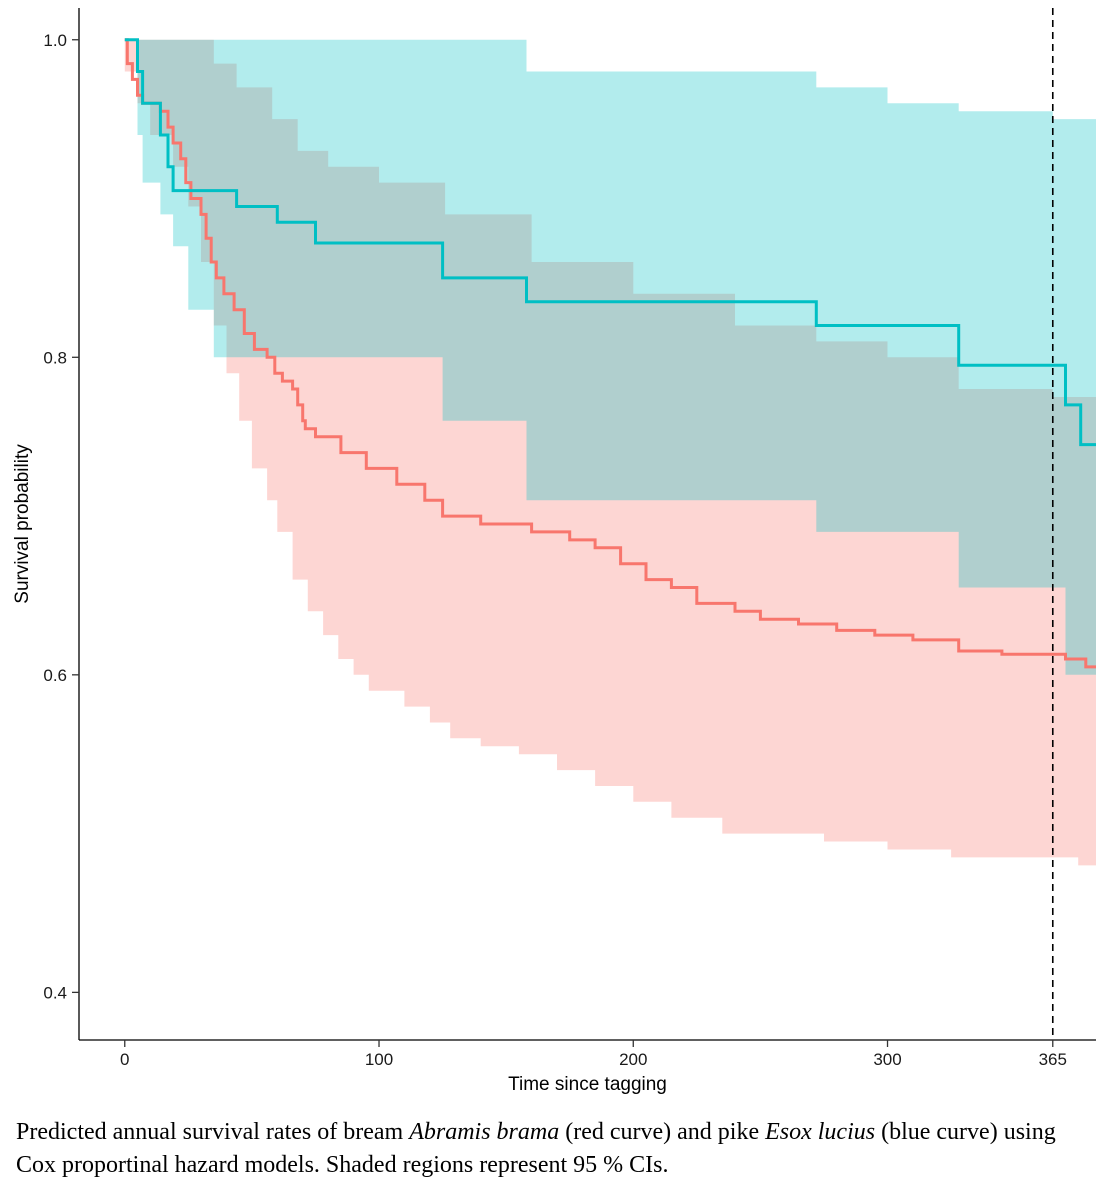 This screenshot has width=1104, height=1200. I want to click on caption-text-1: Predicted annual survival rates of bream, so click(213, 1132).